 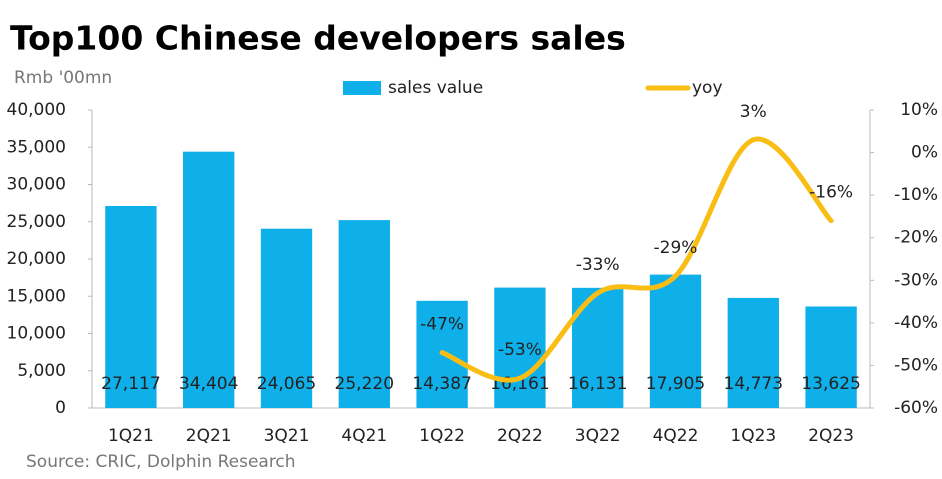 I want to click on y-tick-label: 25,000, so click(x=36, y=222).